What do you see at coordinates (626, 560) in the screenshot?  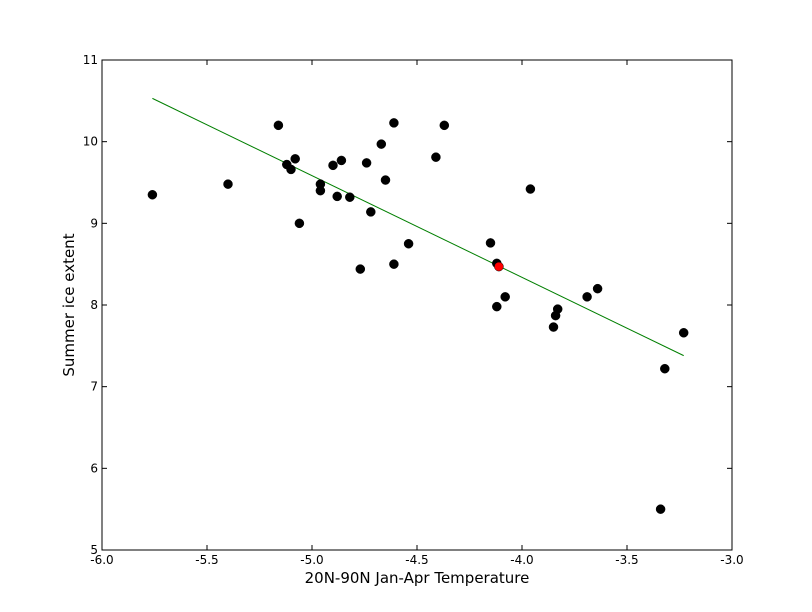 I see `x-tick-label: -3.5` at bounding box center [626, 560].